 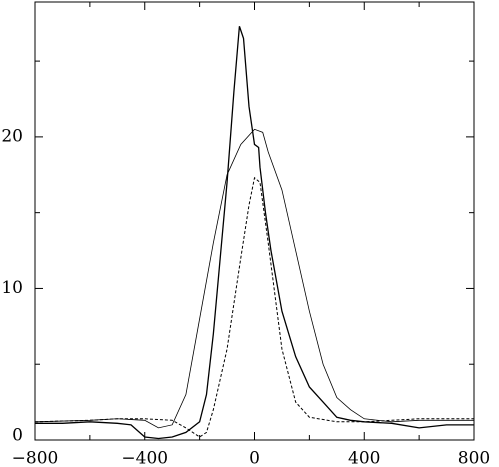 I want to click on y-tick-label: 20, so click(x=12, y=136).